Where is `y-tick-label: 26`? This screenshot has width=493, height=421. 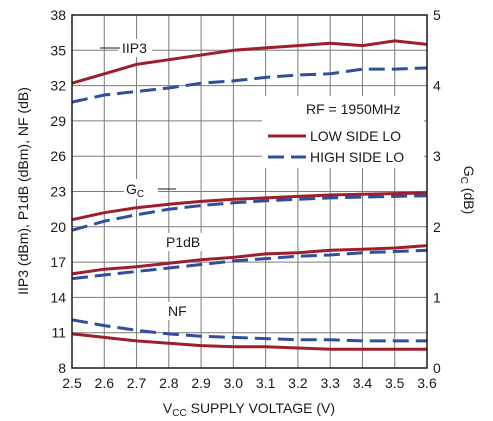 y-tick-label: 26 is located at coordinates (58, 156).